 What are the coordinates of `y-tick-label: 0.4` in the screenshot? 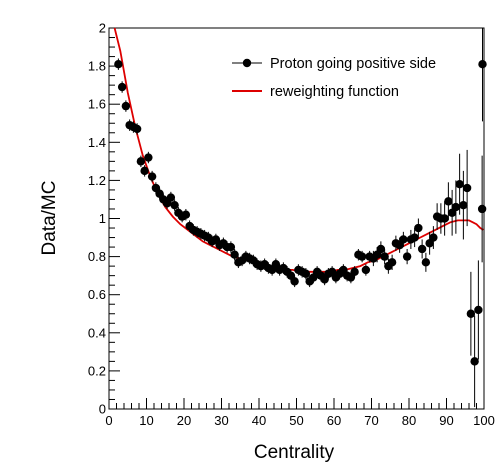 It's located at (97, 332).